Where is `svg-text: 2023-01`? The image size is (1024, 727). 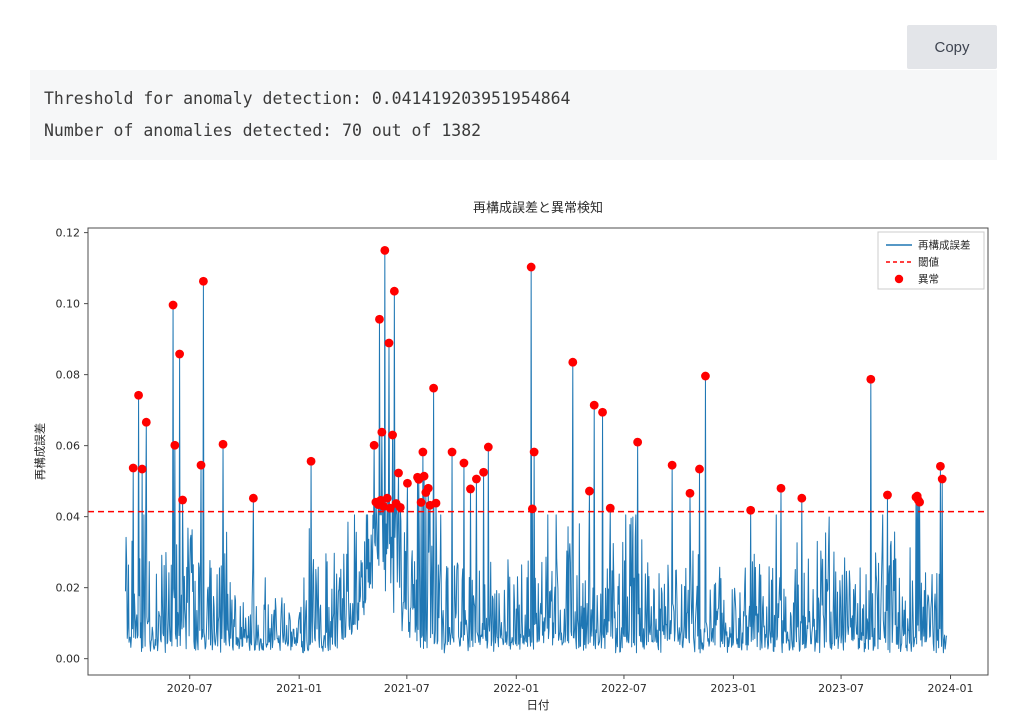
svg-text: 2023-01 is located at coordinates (733, 688).